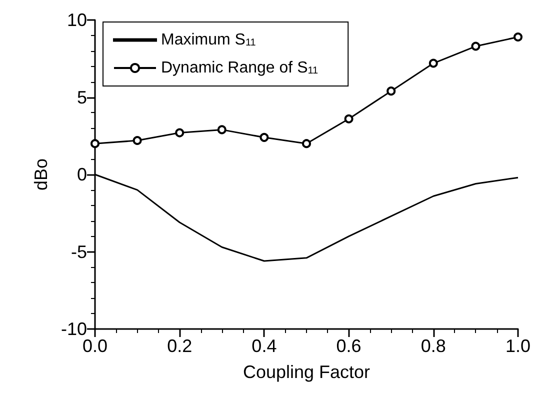 This screenshot has width=536, height=405. What do you see at coordinates (518, 346) in the screenshot?
I see `x-tick-label: 1.0` at bounding box center [518, 346].